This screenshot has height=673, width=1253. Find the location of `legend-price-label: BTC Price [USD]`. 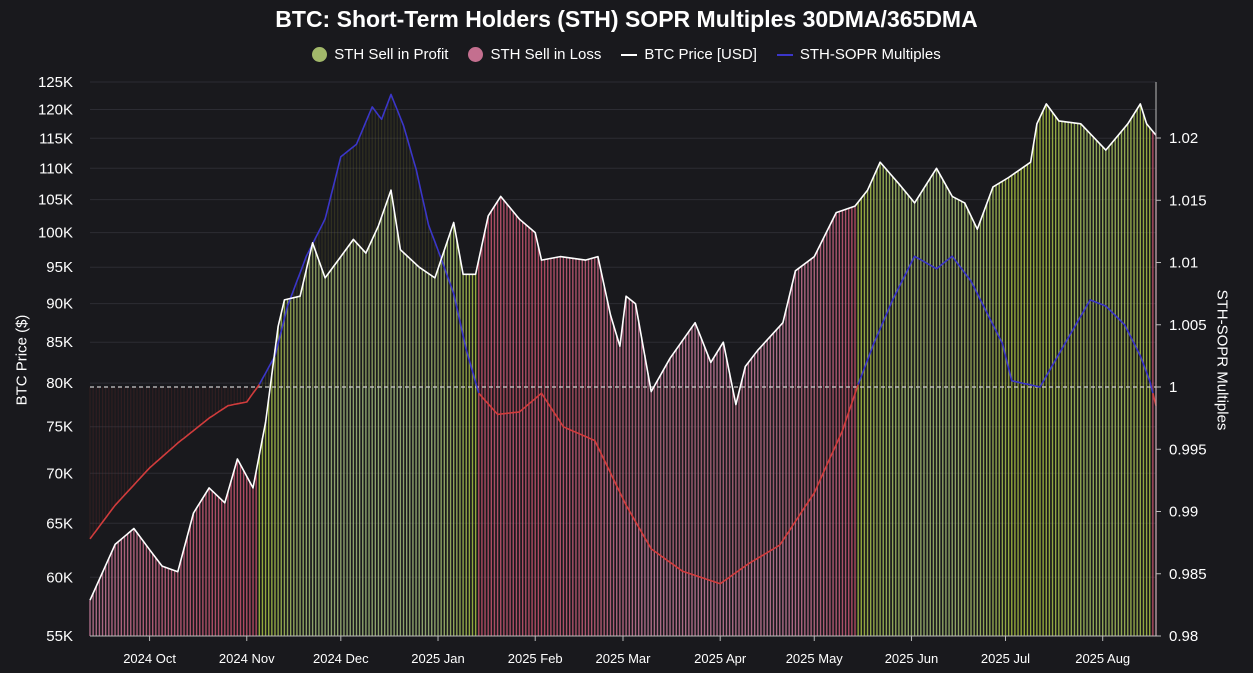

legend-price-label: BTC Price [USD] is located at coordinates (700, 54).